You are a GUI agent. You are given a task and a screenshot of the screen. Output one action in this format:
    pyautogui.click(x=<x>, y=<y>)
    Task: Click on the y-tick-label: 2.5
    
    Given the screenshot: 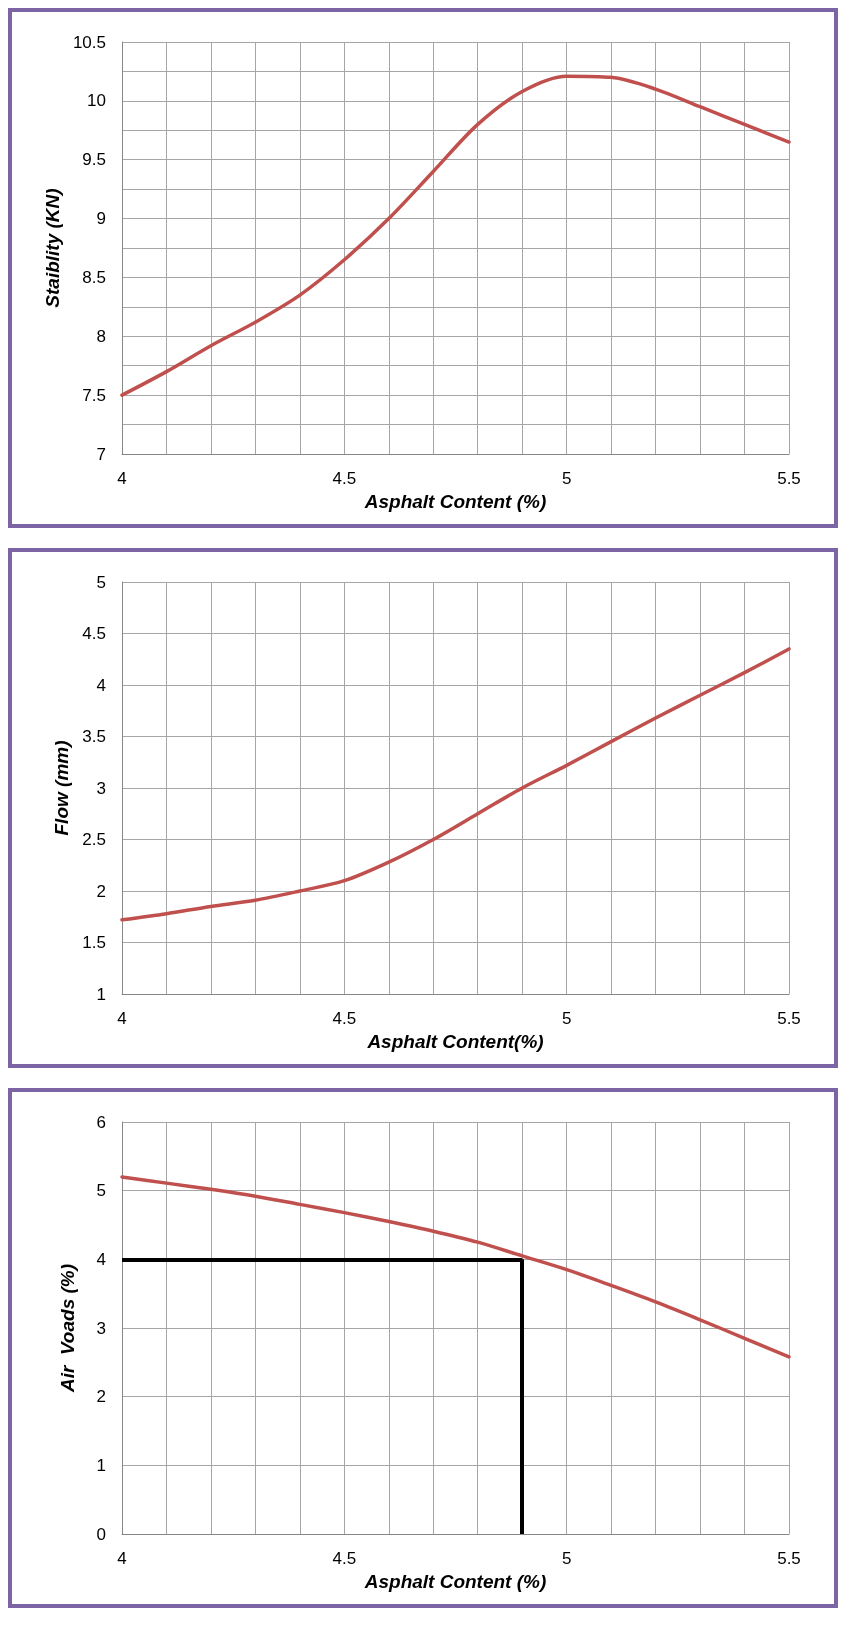 What is the action you would take?
    pyautogui.click(x=94, y=839)
    